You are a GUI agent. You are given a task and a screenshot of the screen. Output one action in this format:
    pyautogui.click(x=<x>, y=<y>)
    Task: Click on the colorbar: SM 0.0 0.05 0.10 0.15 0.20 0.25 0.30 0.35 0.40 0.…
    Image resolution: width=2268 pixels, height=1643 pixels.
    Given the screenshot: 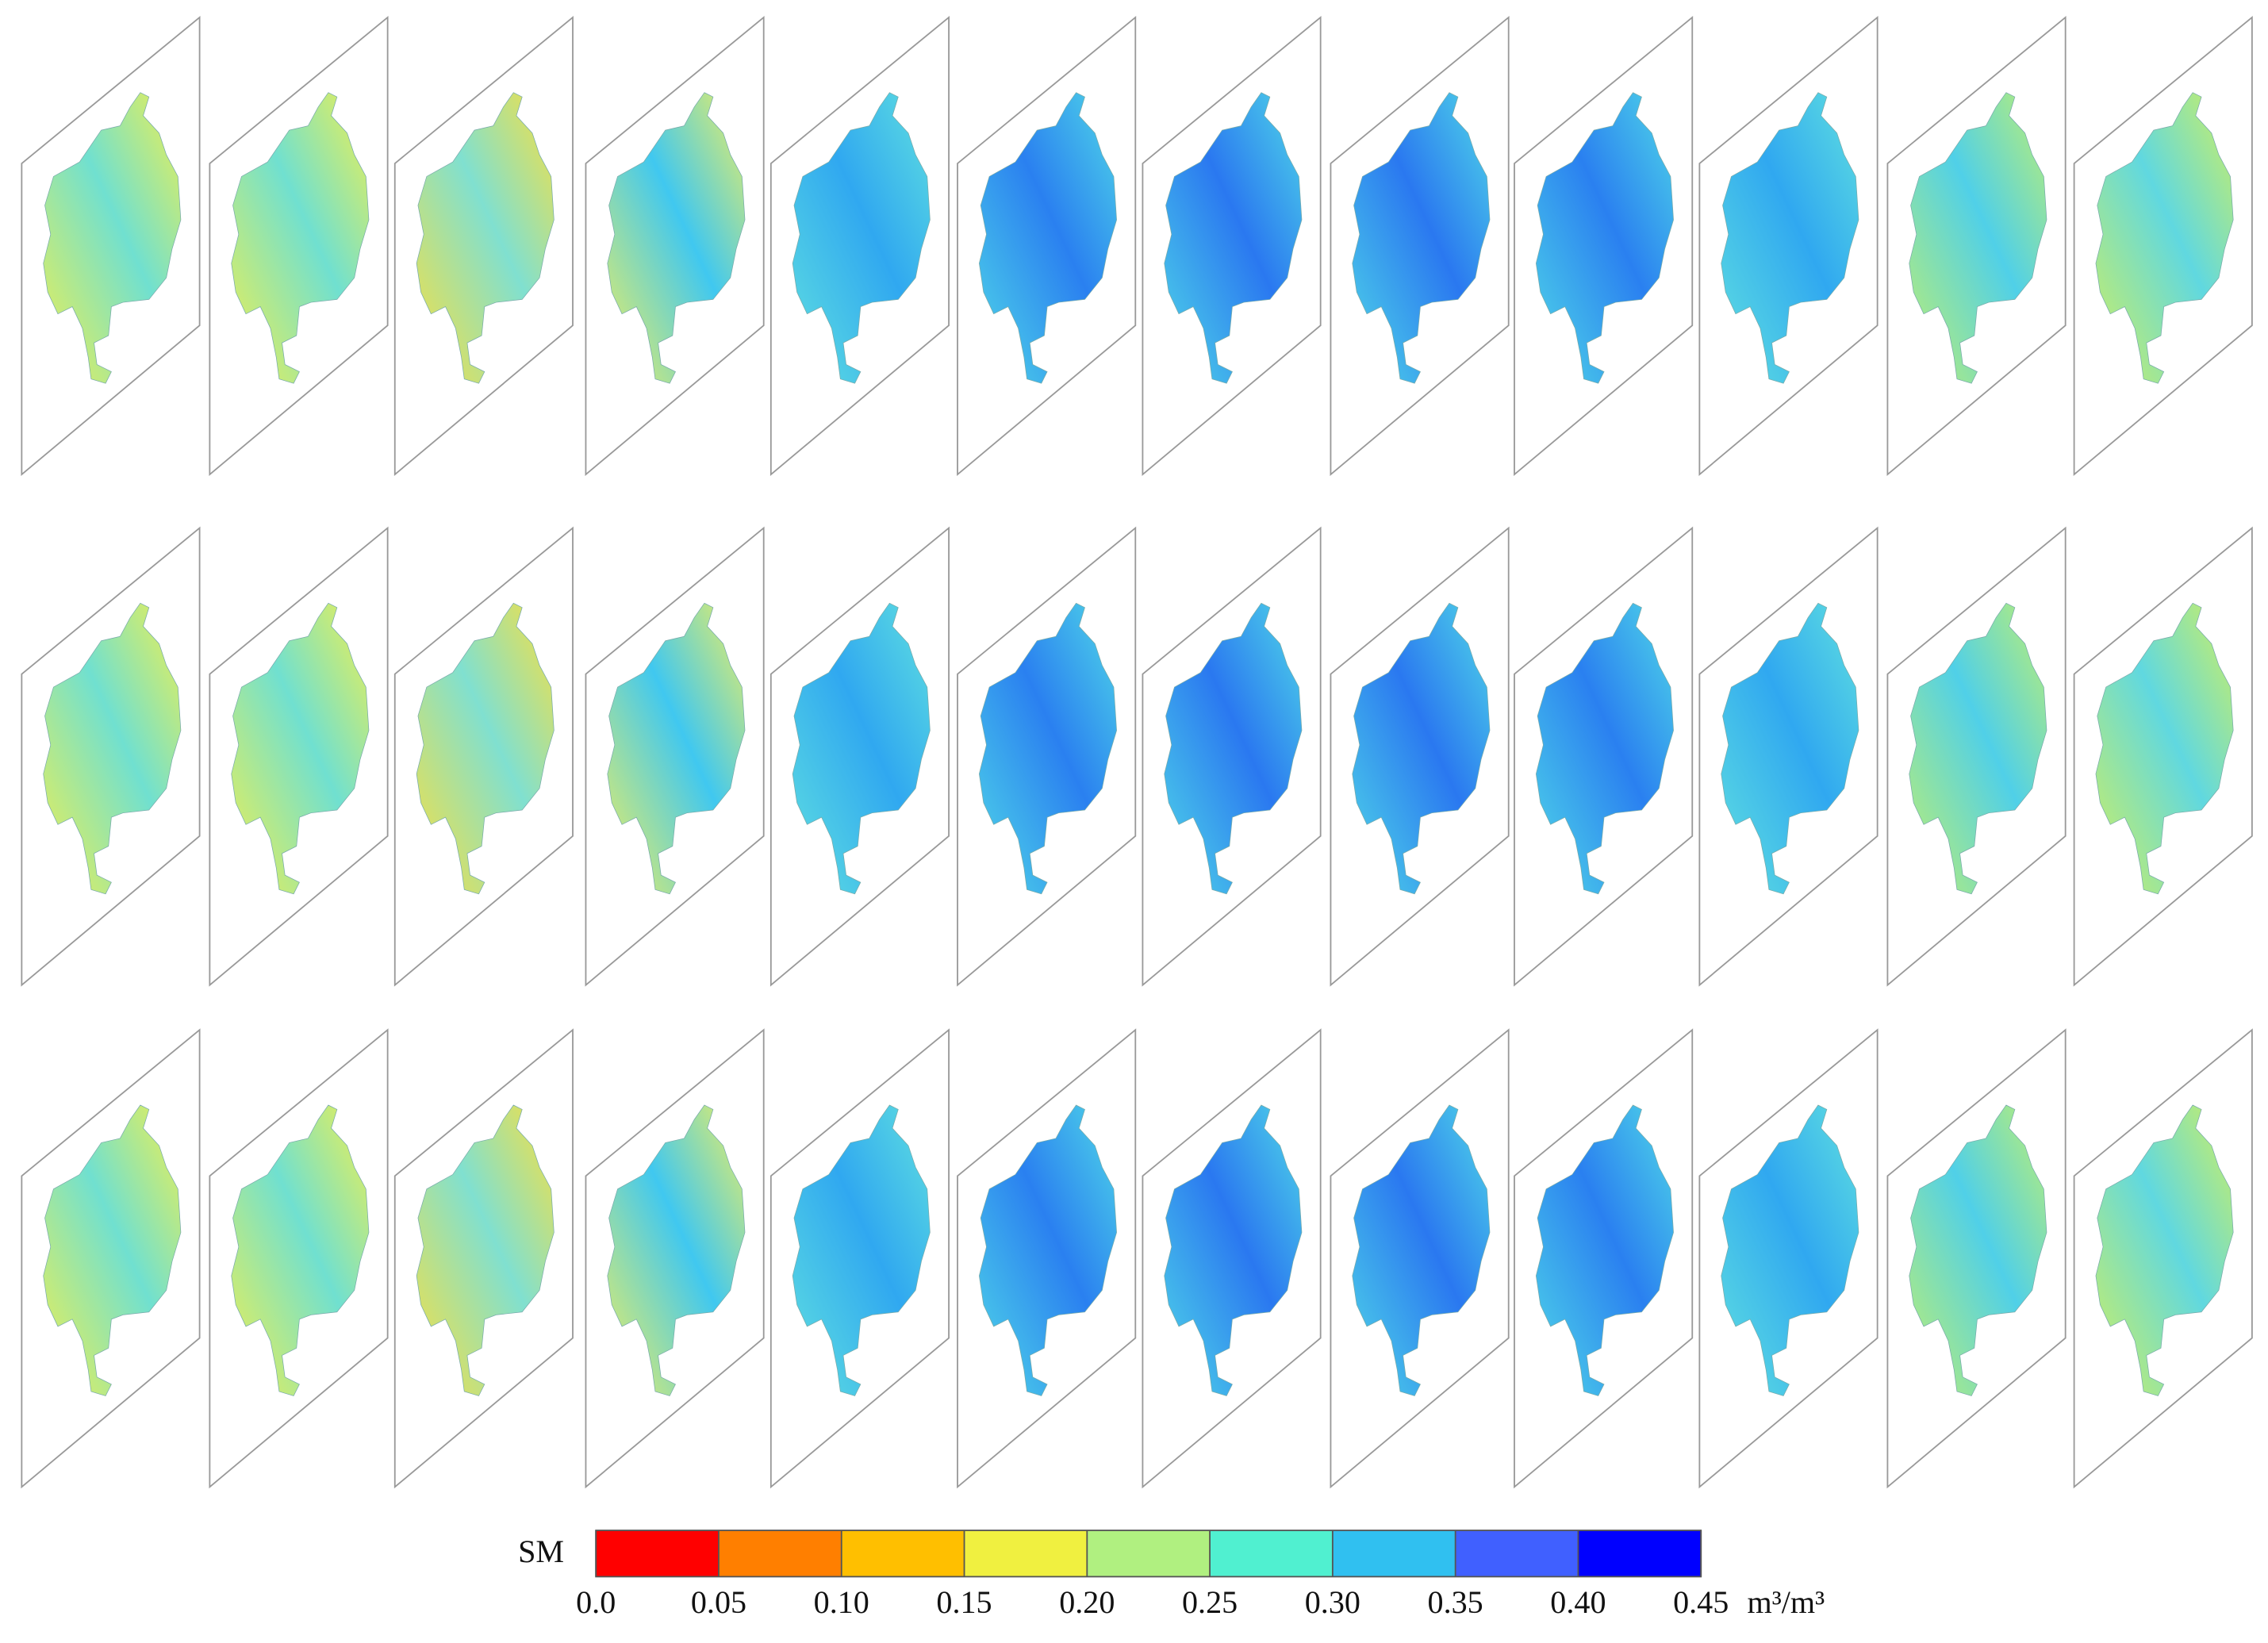 What is the action you would take?
    pyautogui.click(x=1172, y=1575)
    